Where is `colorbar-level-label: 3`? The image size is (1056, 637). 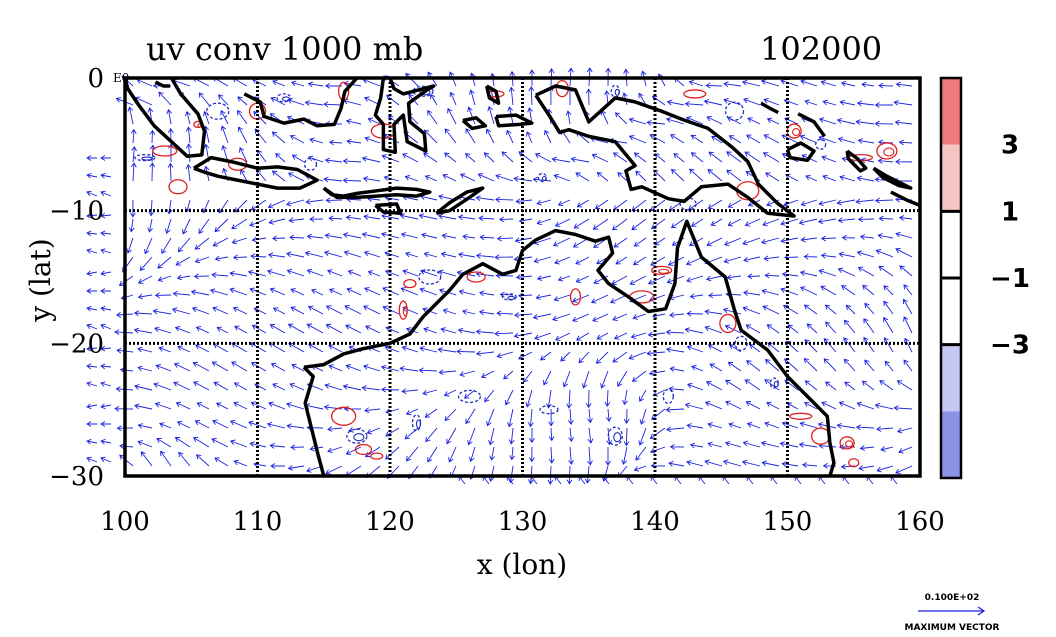
colorbar-level-label: 3 is located at coordinates (1010, 146).